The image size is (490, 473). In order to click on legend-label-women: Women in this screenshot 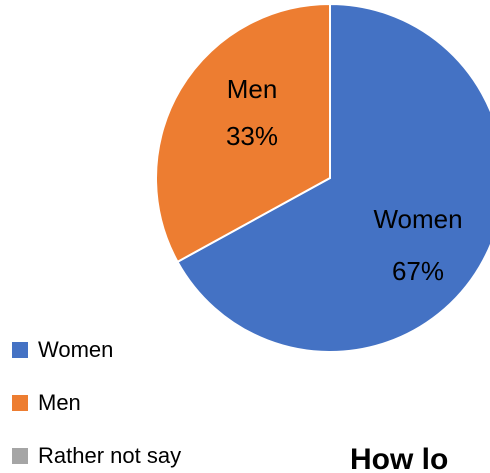, I will do `click(76, 349)`.